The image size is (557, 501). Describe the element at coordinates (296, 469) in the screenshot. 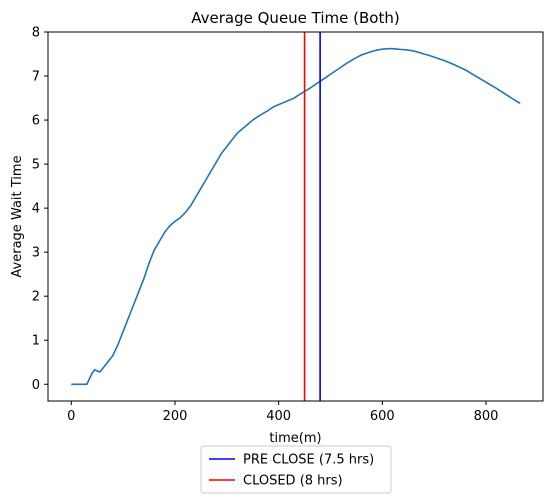

I see `legend: PRE CLOSE (7.5 hrs) CLOSED (8 hrs)` at that location.